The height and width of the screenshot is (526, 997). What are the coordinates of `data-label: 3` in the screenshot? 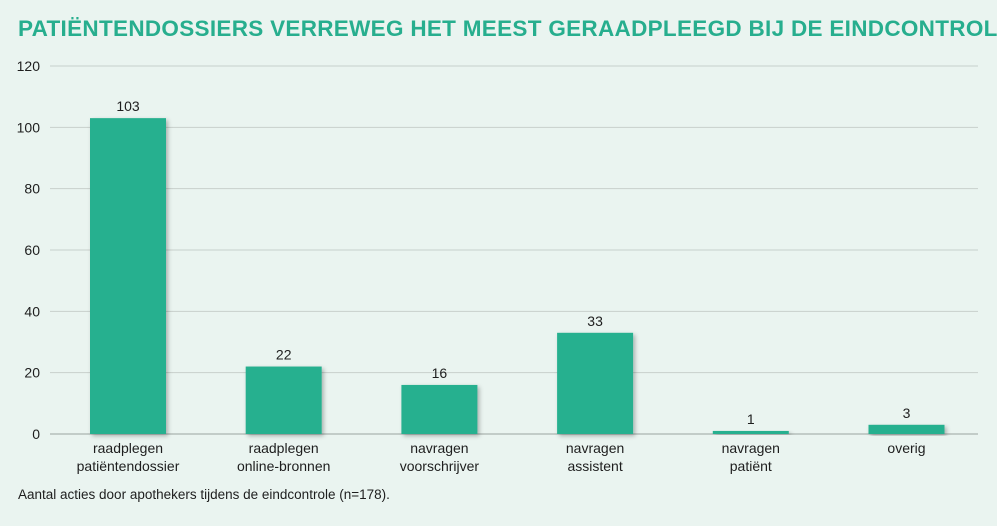 It's located at (907, 413).